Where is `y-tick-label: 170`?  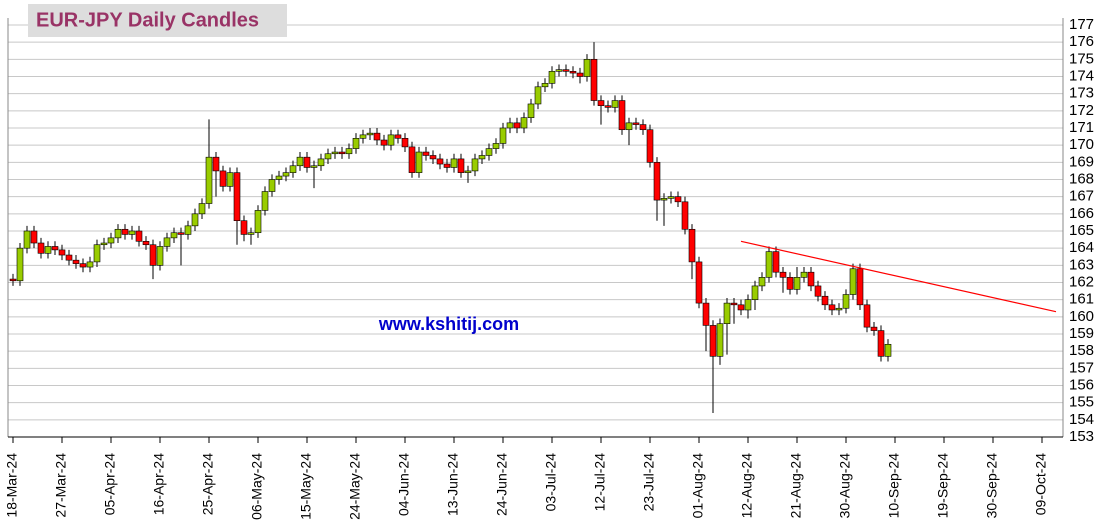
y-tick-label: 170 is located at coordinates (1081, 144).